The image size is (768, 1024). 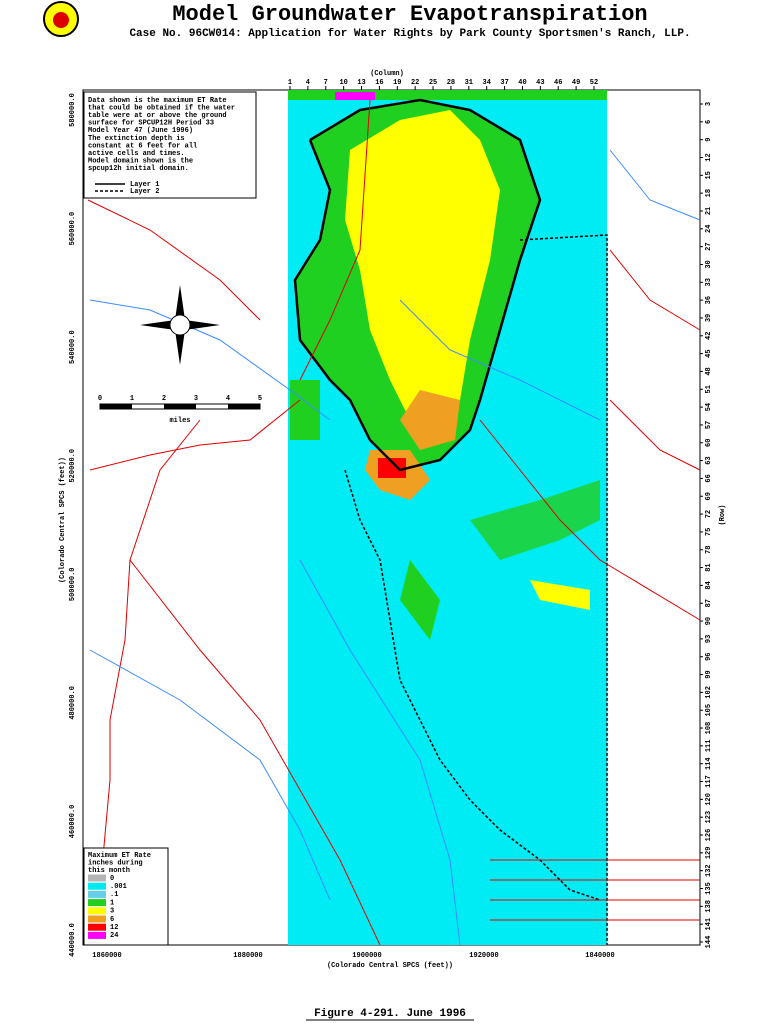 I want to click on legend-label: 12, so click(x=114, y=928).